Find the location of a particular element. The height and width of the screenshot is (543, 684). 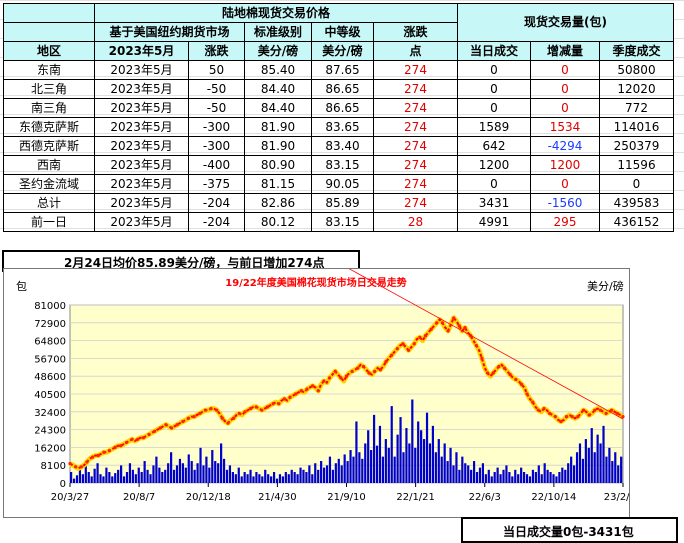

cell-month: 2023年5月 is located at coordinates (141, 108).